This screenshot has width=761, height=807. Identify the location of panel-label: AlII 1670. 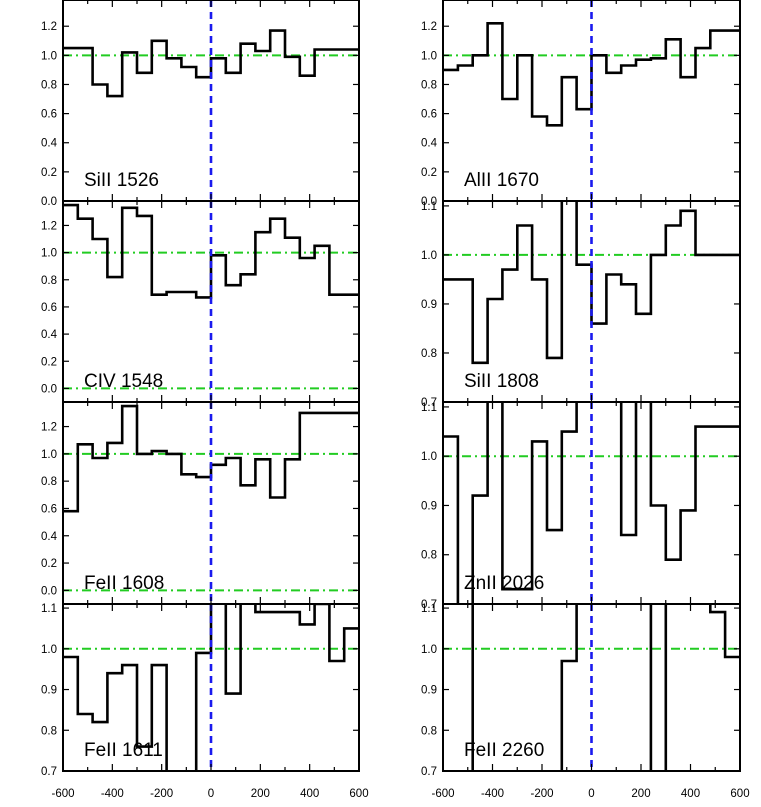
(501, 180).